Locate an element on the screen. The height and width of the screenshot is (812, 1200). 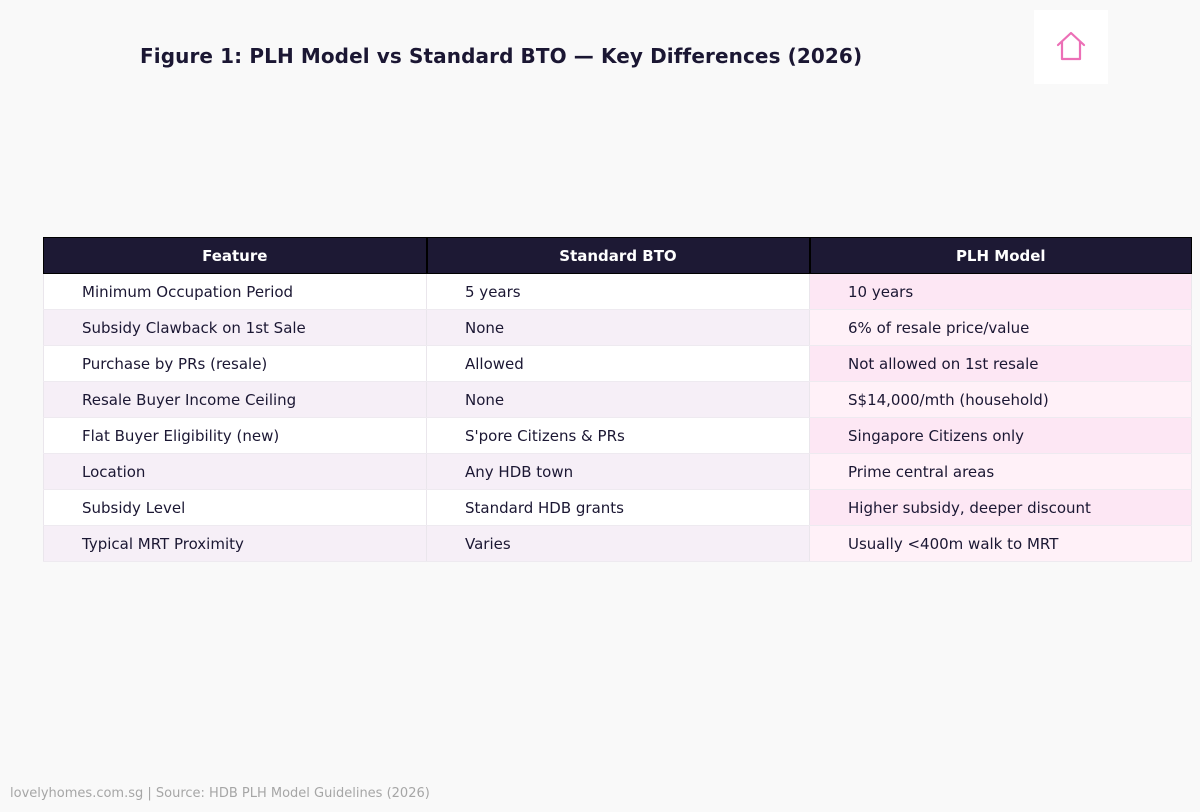
plh-model-cell: S$14,000/mth (household) is located at coordinates (1000, 399).